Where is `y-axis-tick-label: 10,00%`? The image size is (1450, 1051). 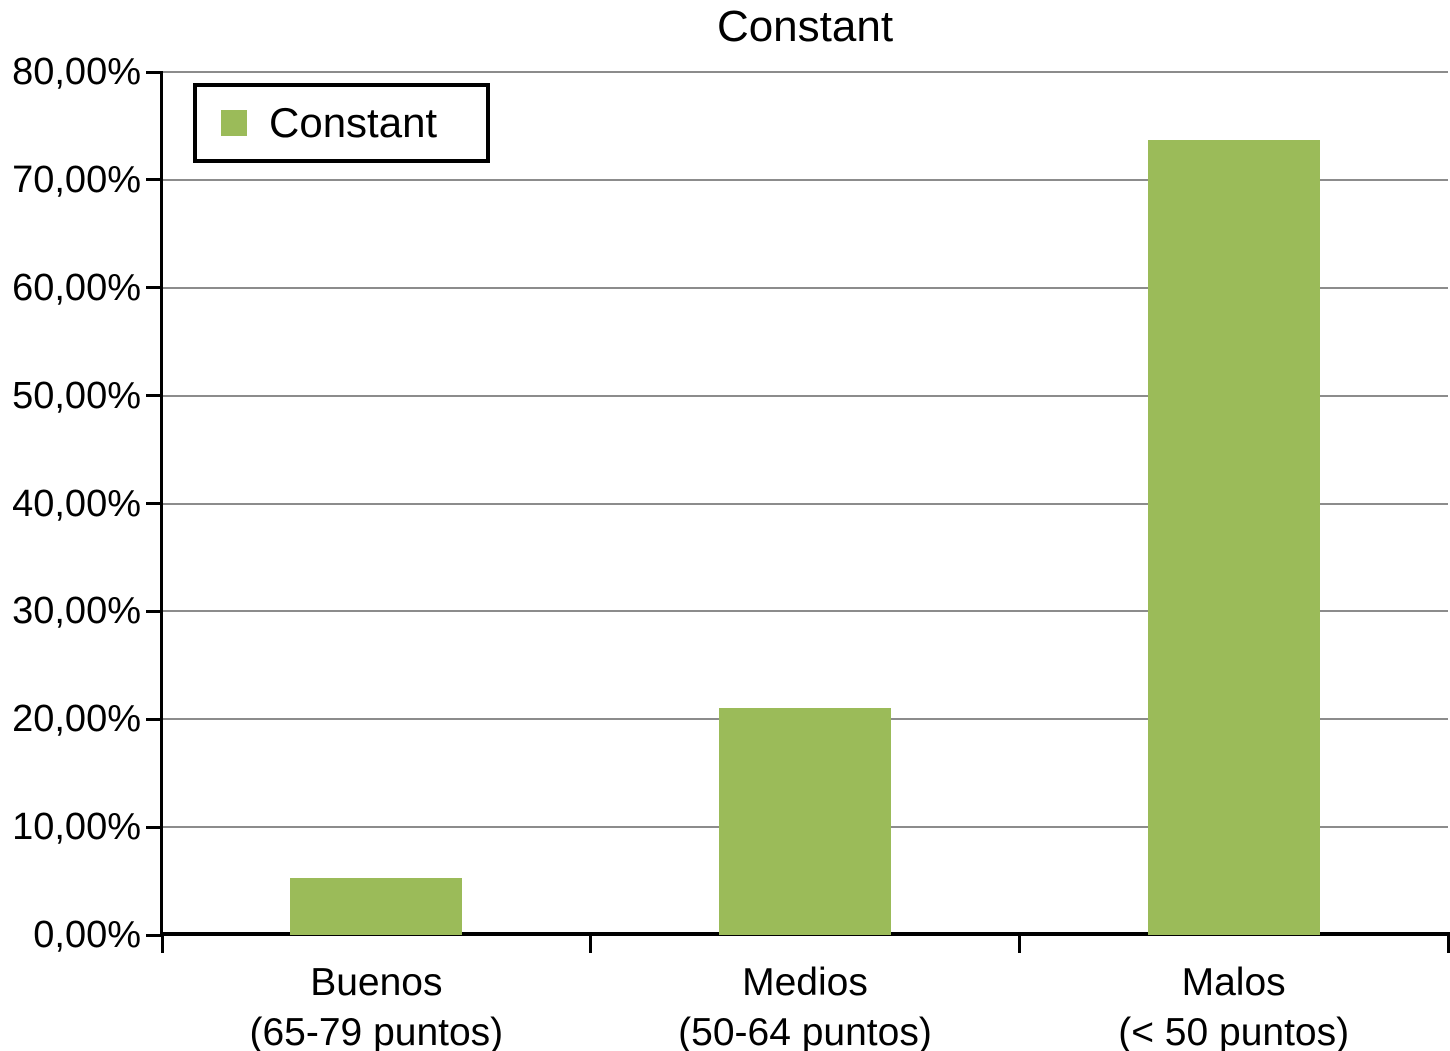 y-axis-tick-label: 10,00% is located at coordinates (76, 827).